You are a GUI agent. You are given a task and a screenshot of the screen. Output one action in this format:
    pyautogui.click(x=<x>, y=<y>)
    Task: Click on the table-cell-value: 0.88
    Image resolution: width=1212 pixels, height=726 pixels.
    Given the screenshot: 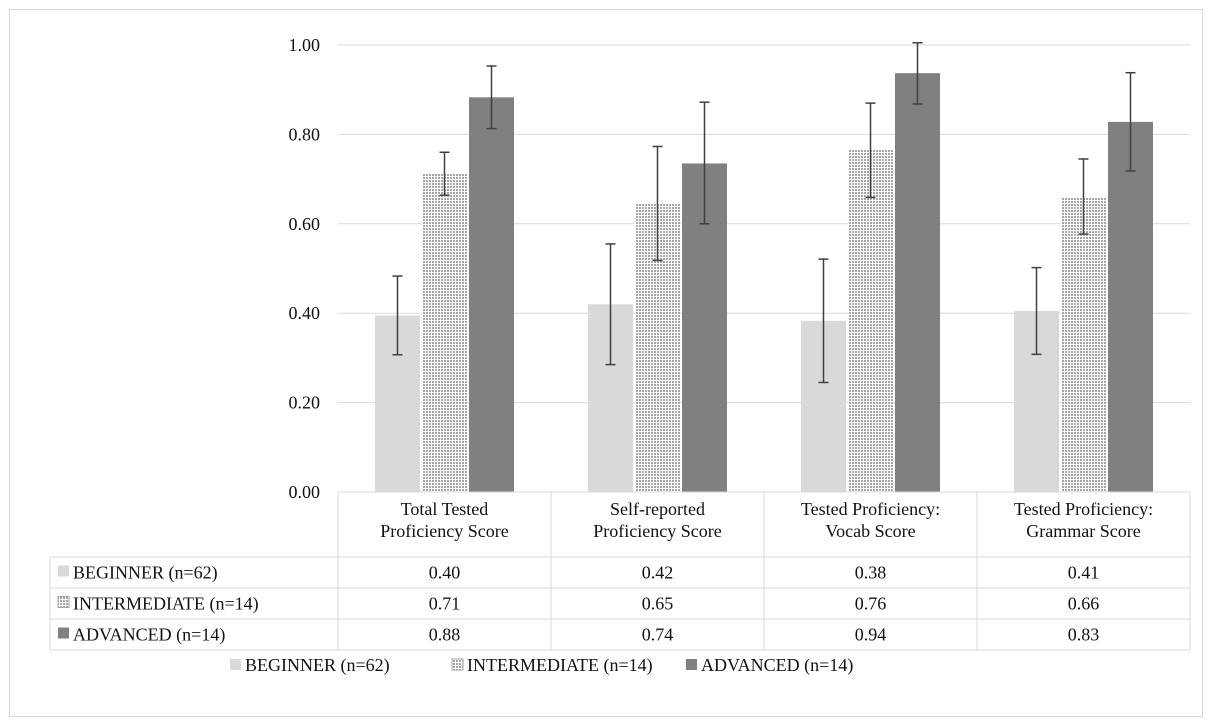 What is the action you would take?
    pyautogui.click(x=445, y=635)
    